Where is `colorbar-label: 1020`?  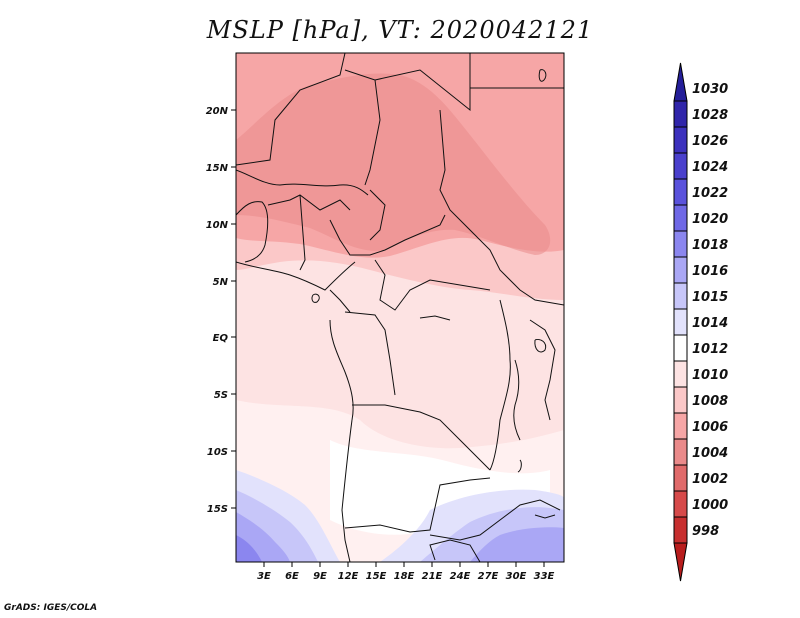
colorbar-label: 1020 is located at coordinates (710, 219).